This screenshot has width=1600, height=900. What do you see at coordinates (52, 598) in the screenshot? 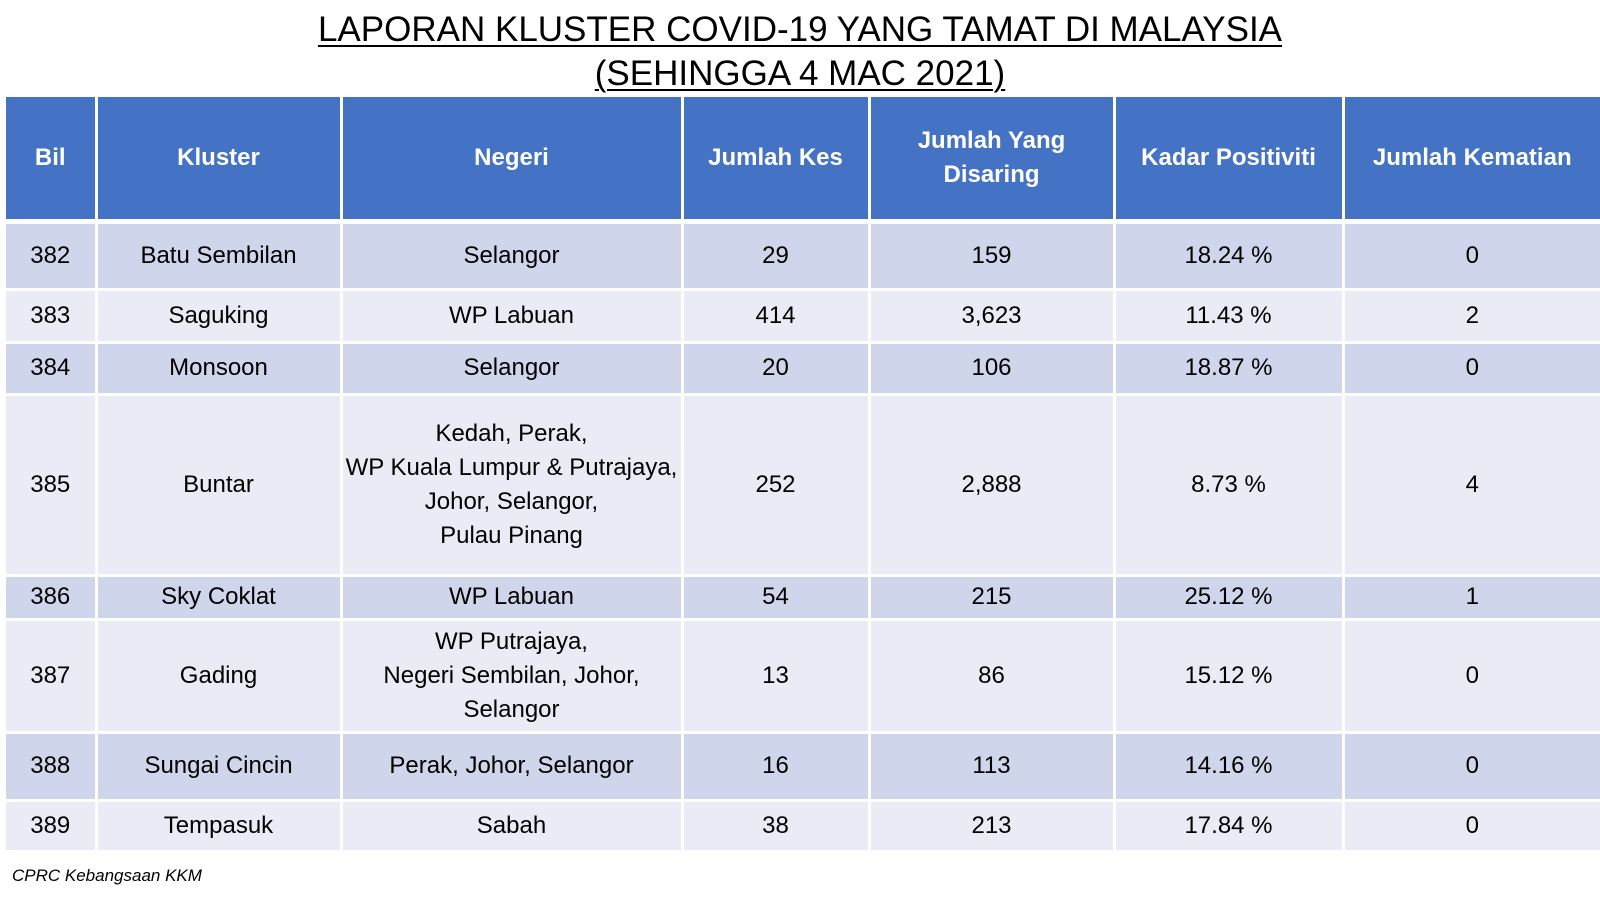
I see `cell-bil: 386` at bounding box center [52, 598].